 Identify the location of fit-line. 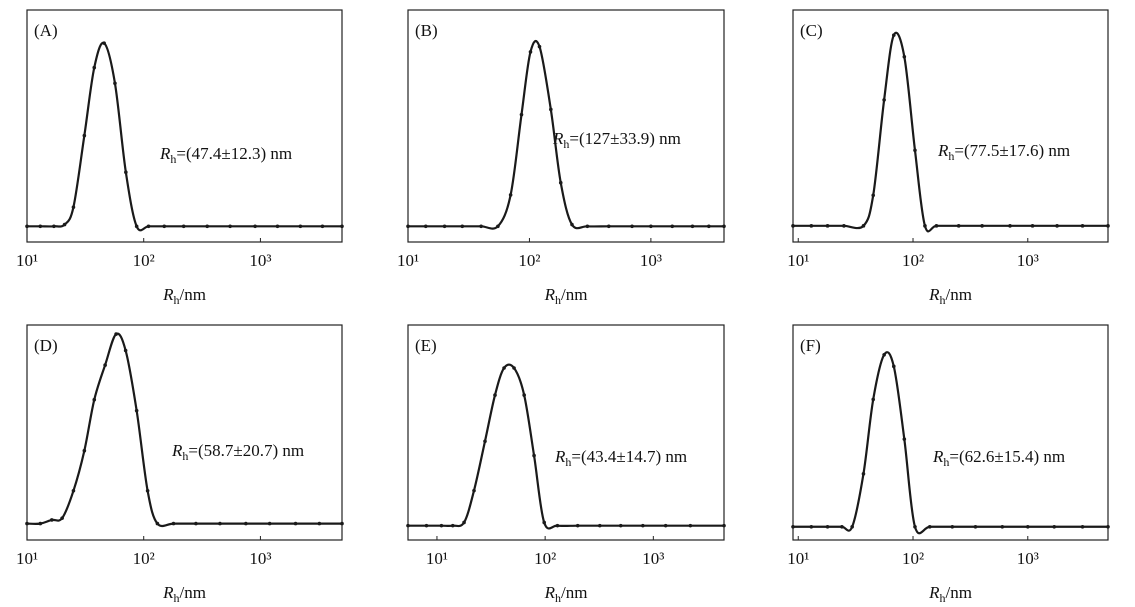
(950, 443).